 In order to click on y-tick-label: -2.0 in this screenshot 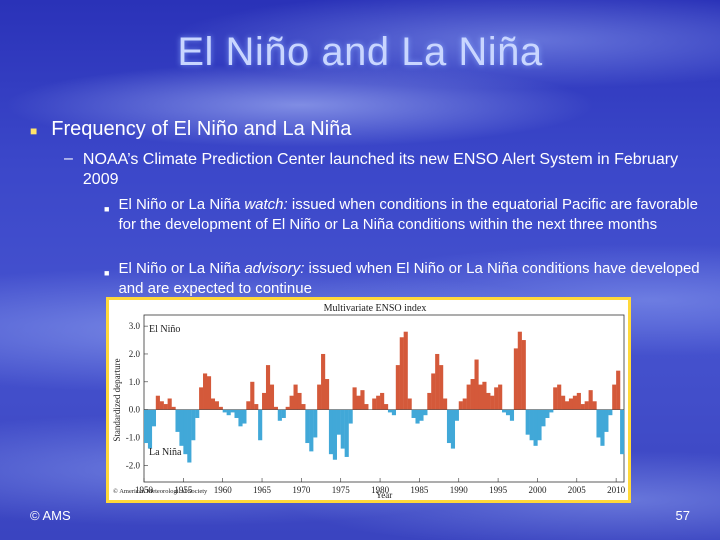, I will do `click(133, 465)`.